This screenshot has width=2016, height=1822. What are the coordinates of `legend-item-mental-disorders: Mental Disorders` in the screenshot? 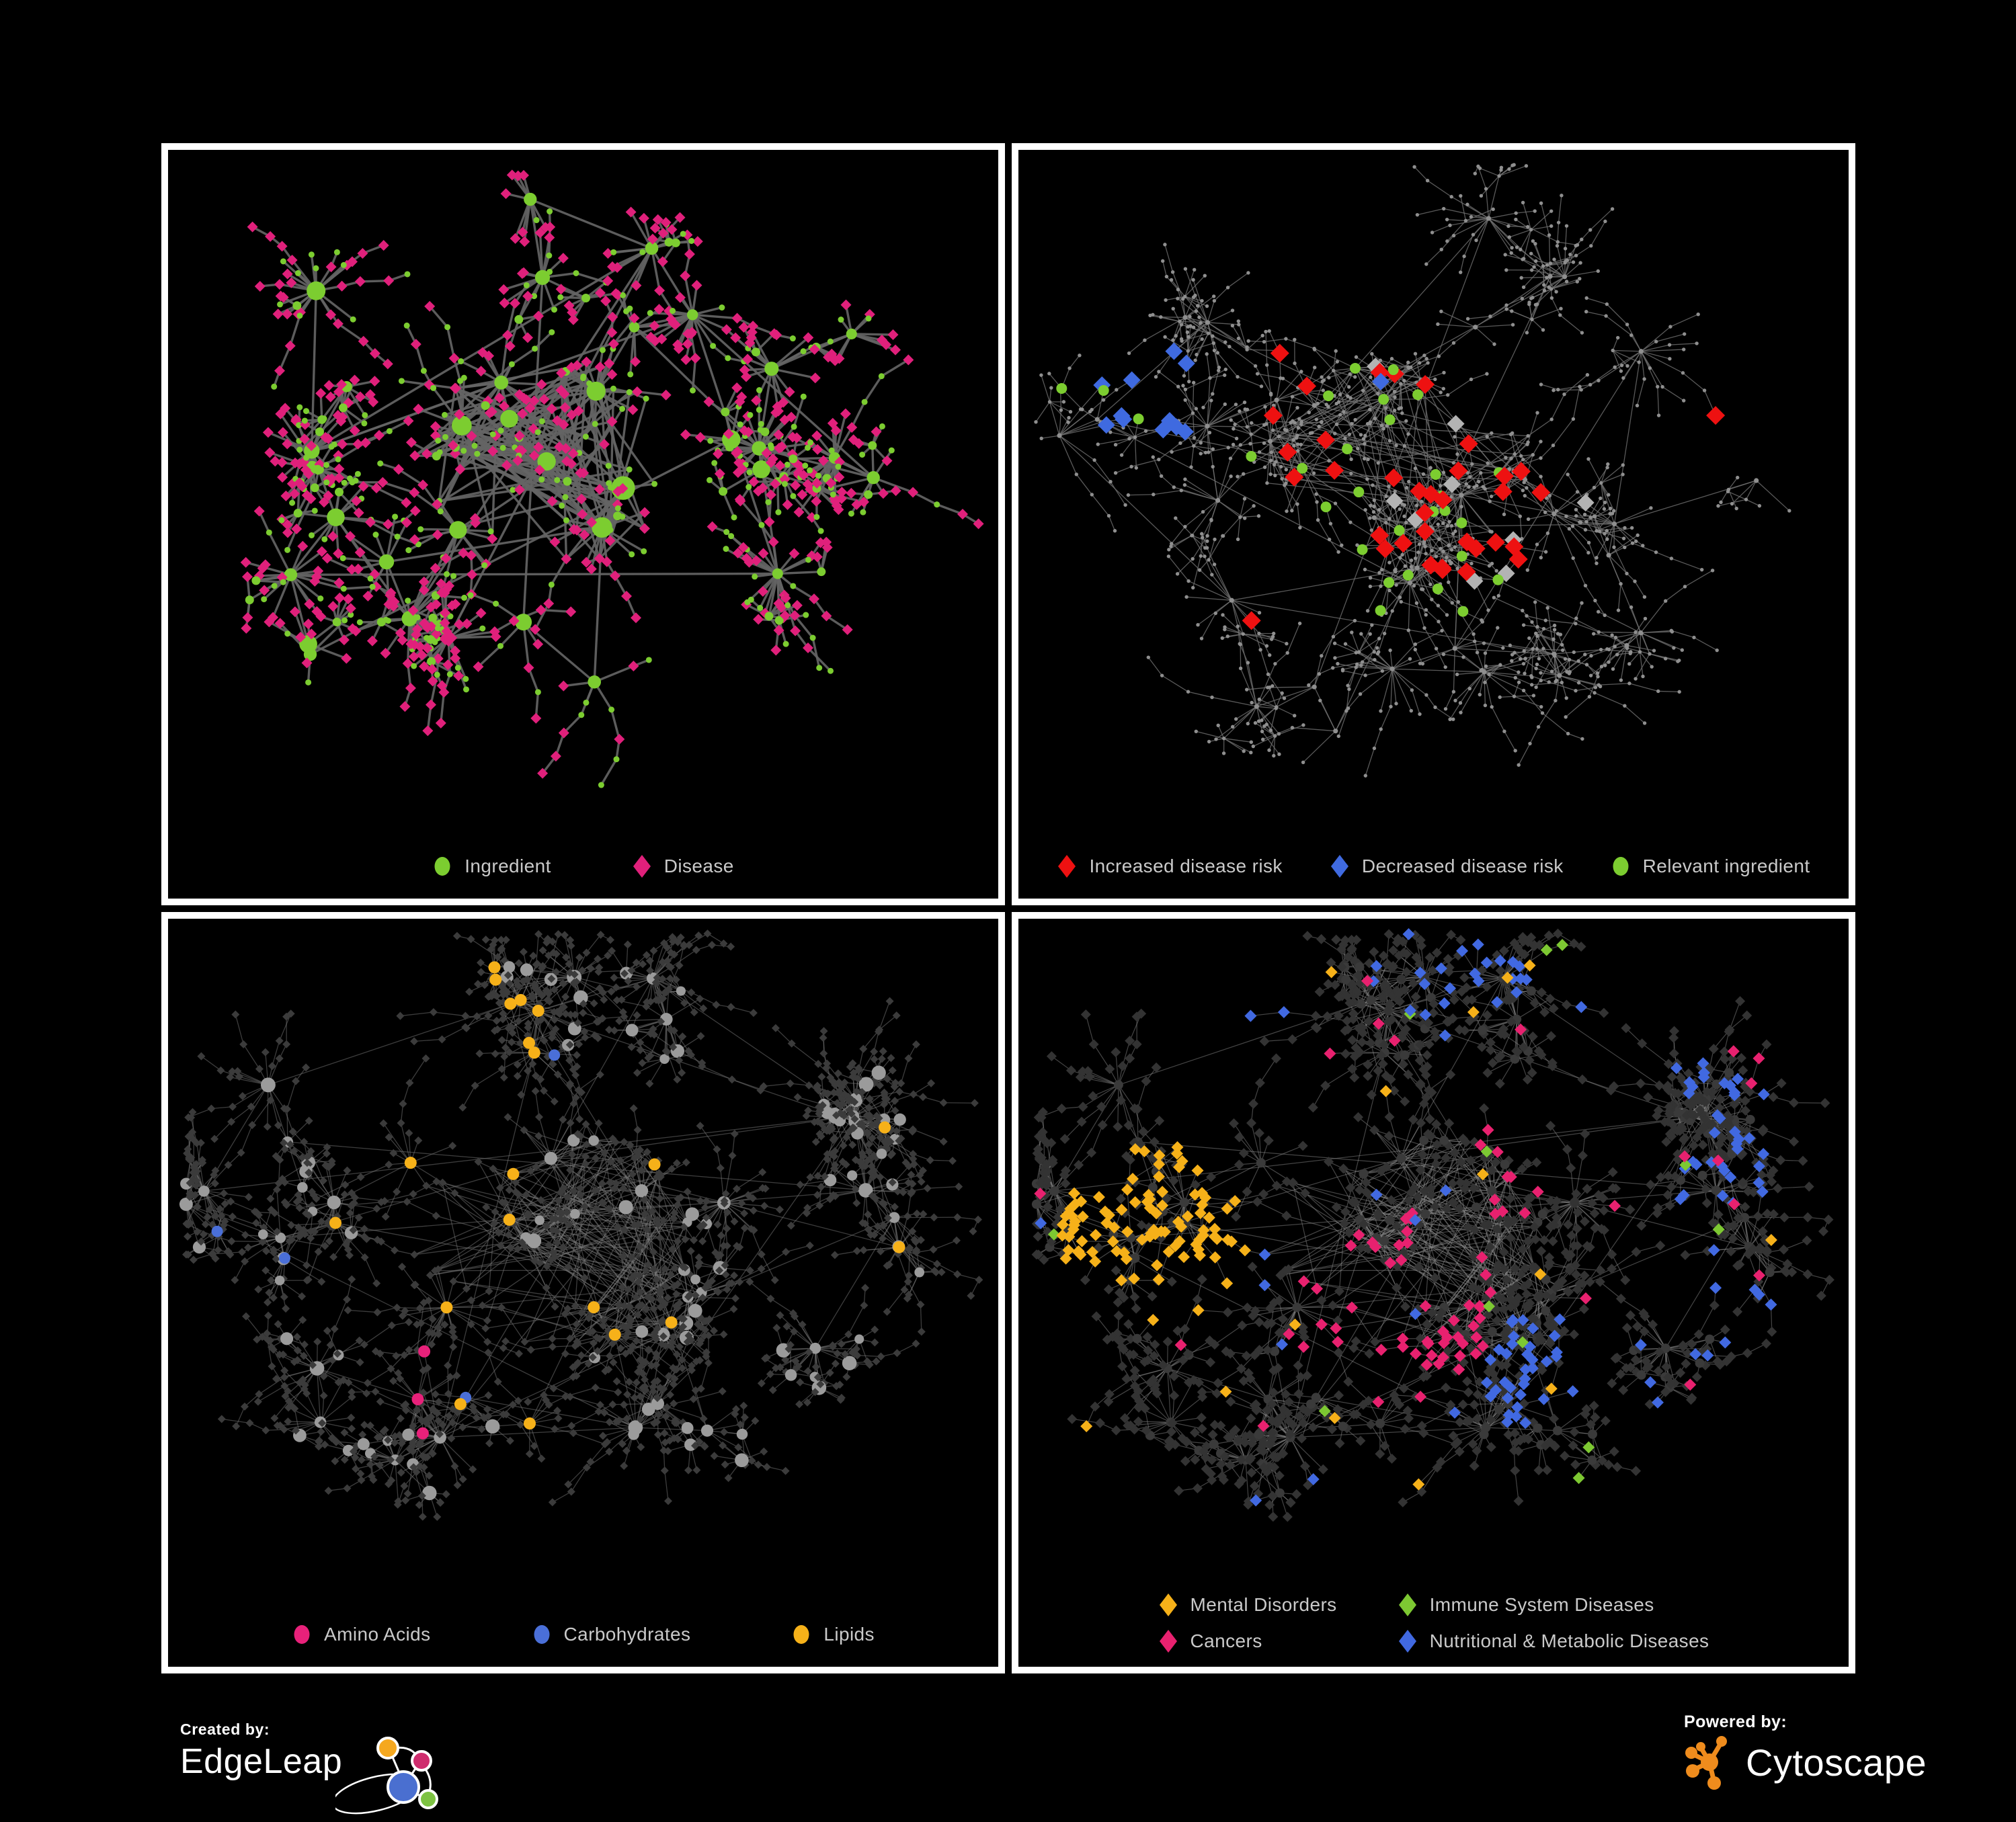 It's located at (1247, 1605).